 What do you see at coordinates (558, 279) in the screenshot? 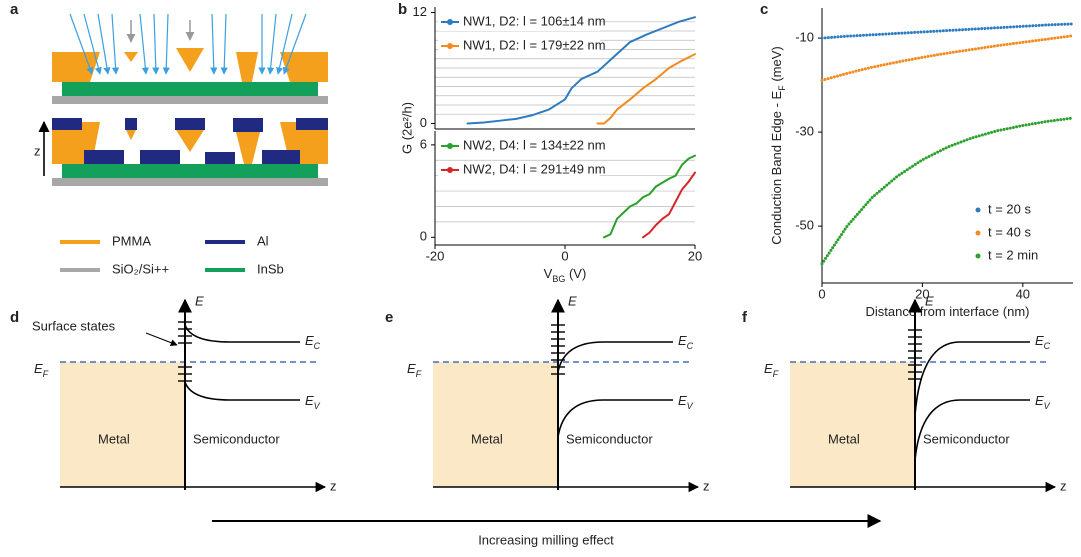
I see `x-axis-label-part: BG` at bounding box center [558, 279].